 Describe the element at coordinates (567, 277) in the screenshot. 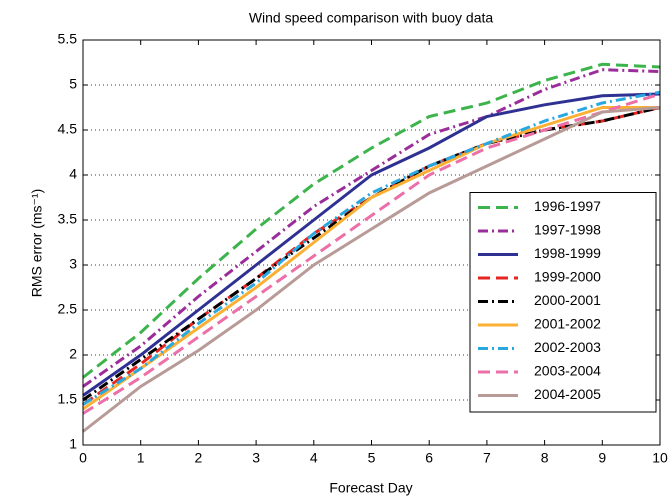

I see `legend-label: 1999-2000` at that location.